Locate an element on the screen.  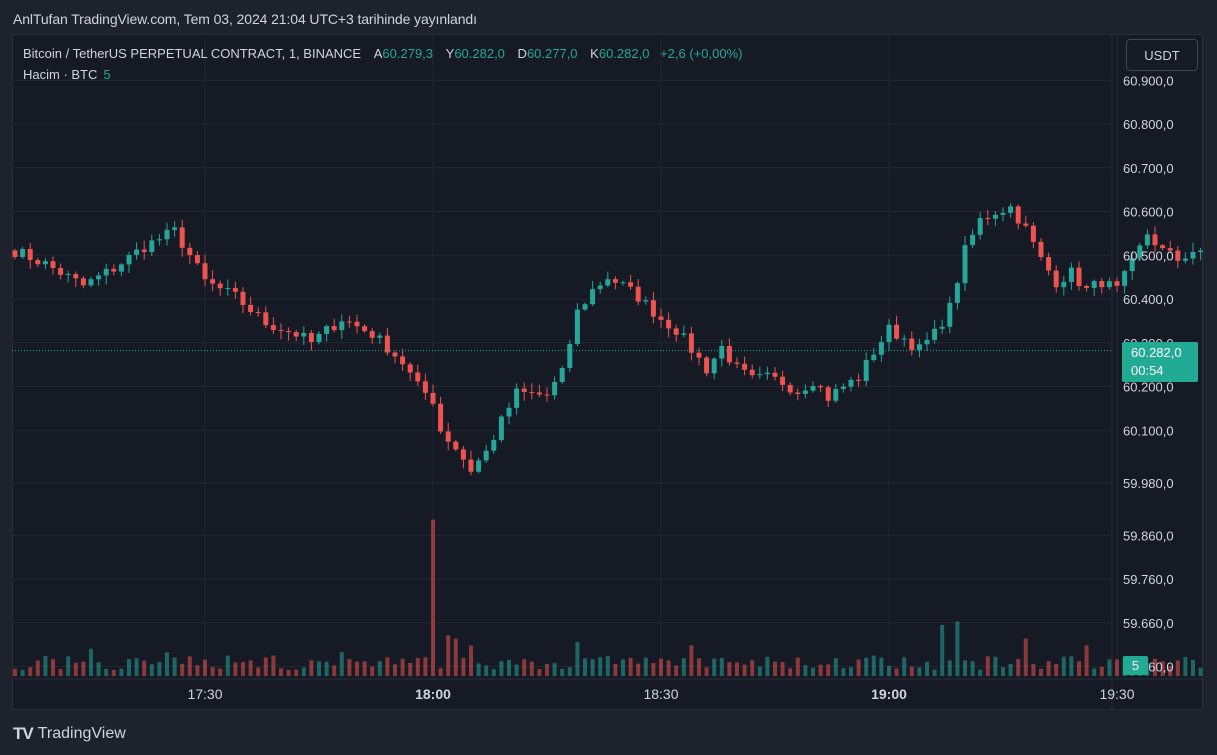
price-tick-label: 60.500,0 is located at coordinates (1148, 255).